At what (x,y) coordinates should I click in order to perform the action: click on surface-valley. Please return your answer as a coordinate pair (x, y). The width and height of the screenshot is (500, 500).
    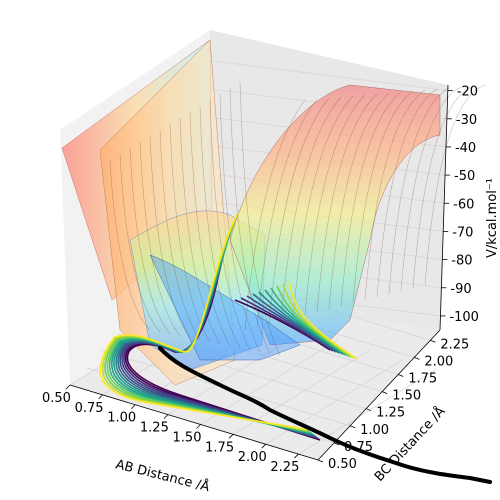
    Looking at the image, I should click on (197, 290).